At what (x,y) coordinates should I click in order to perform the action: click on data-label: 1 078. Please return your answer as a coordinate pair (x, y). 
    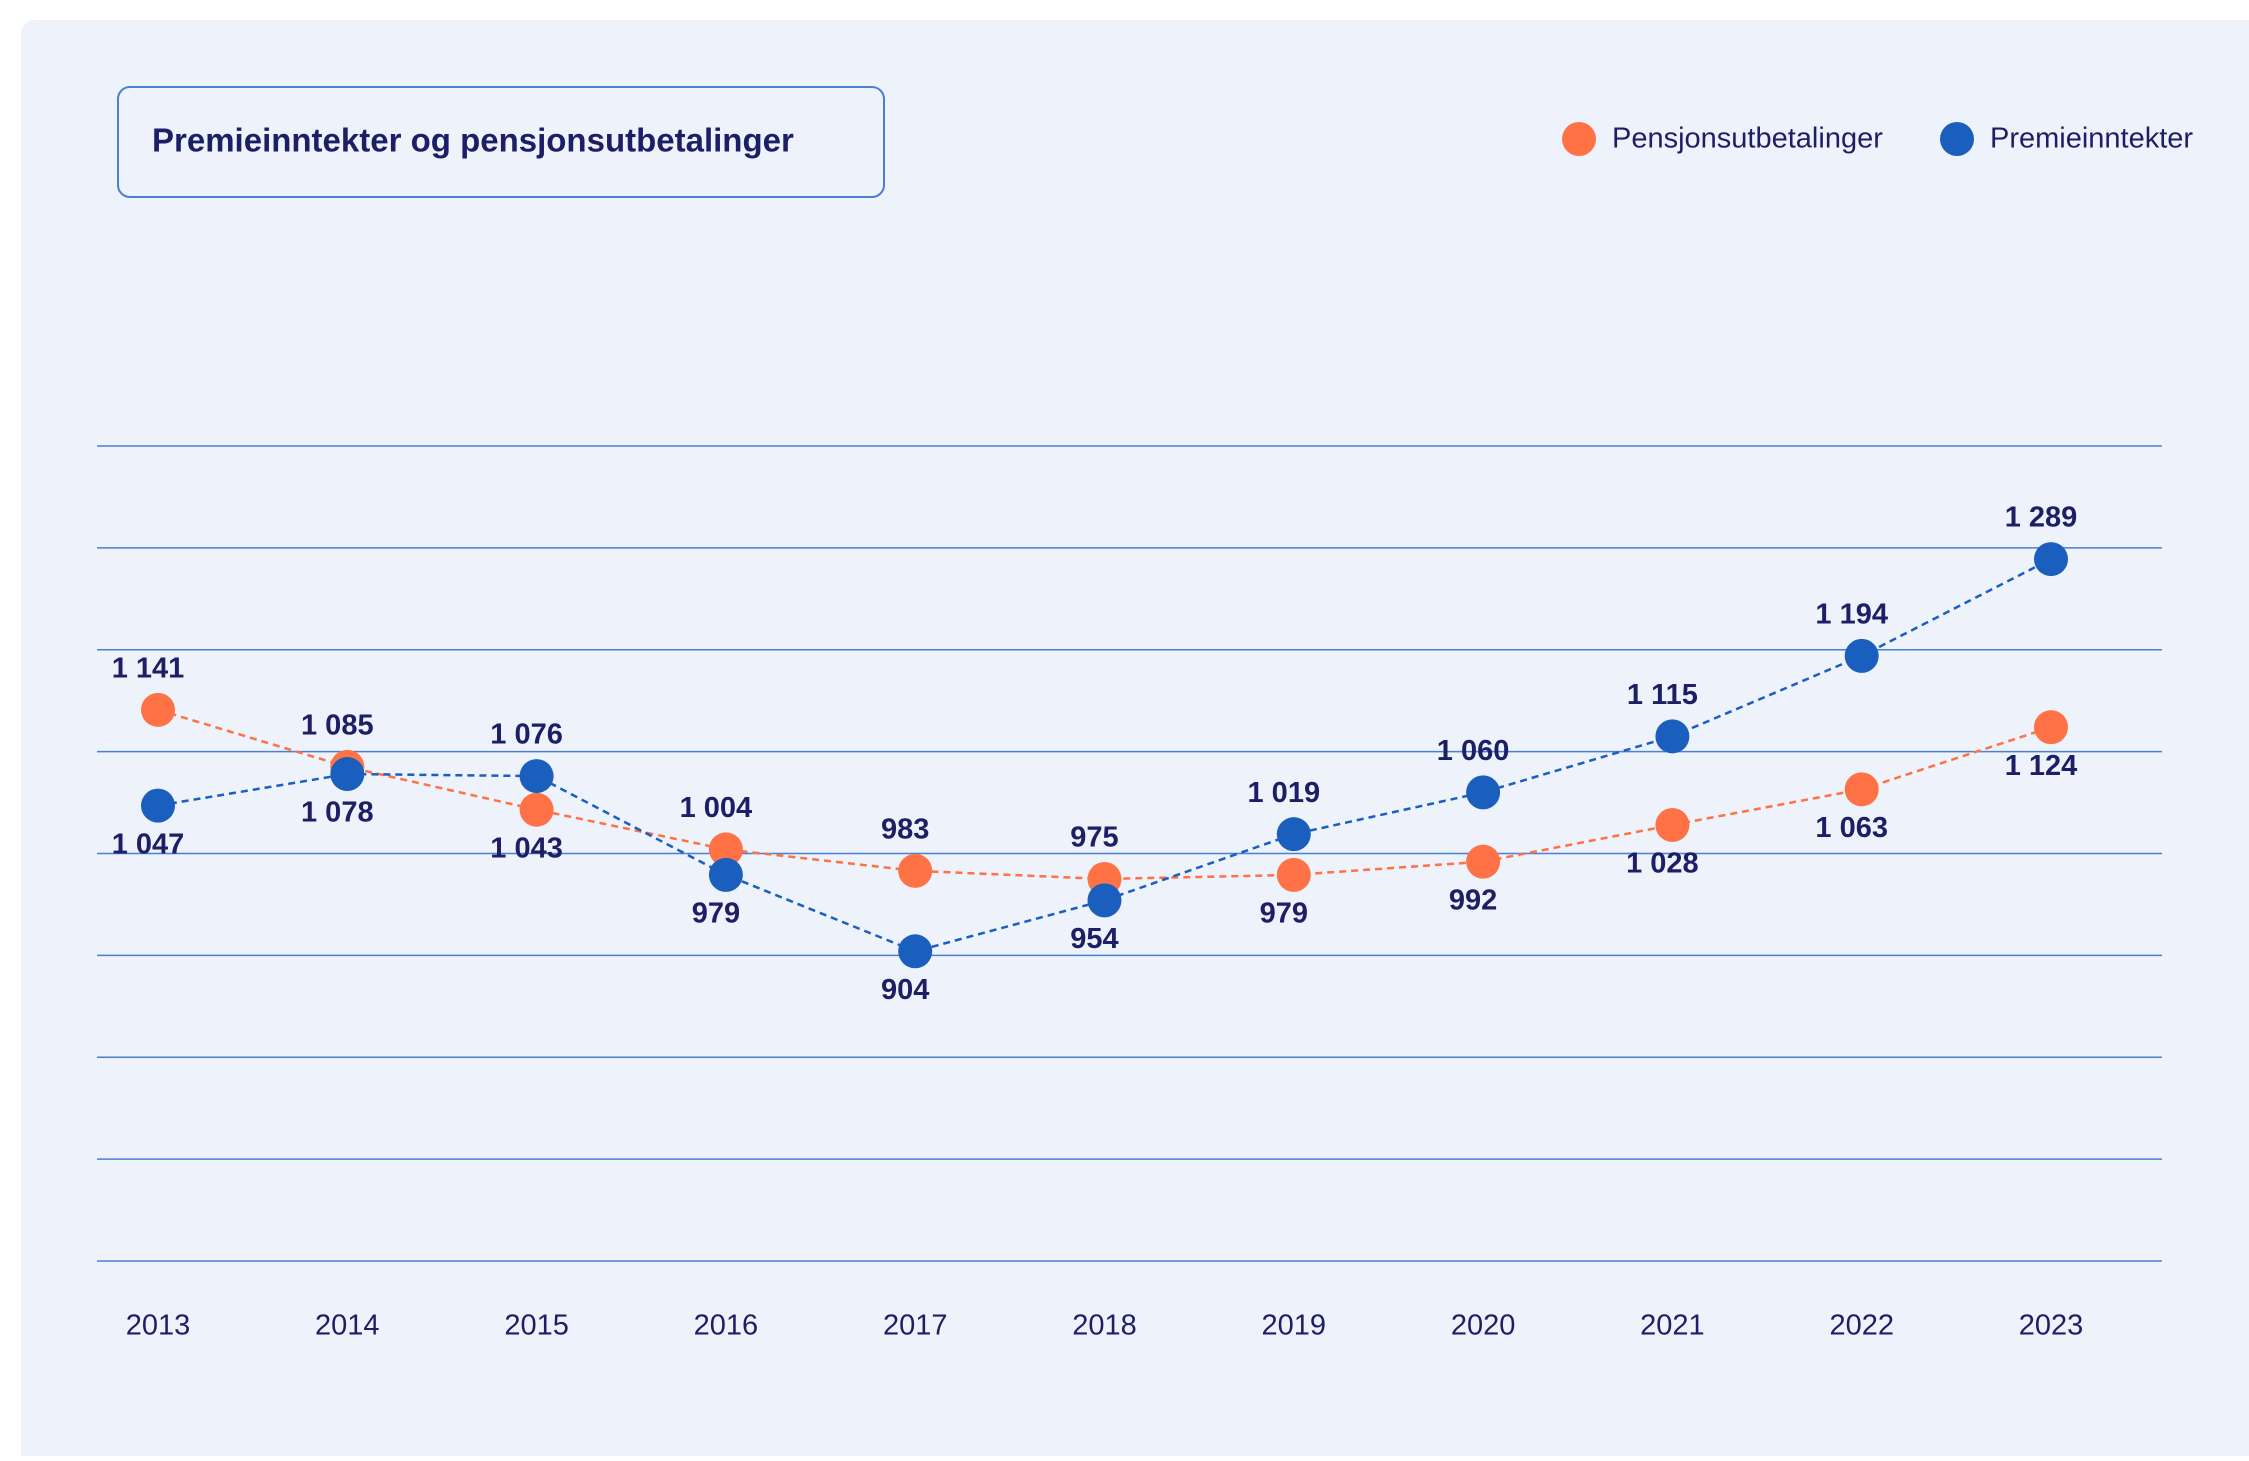
    Looking at the image, I should click on (337, 813).